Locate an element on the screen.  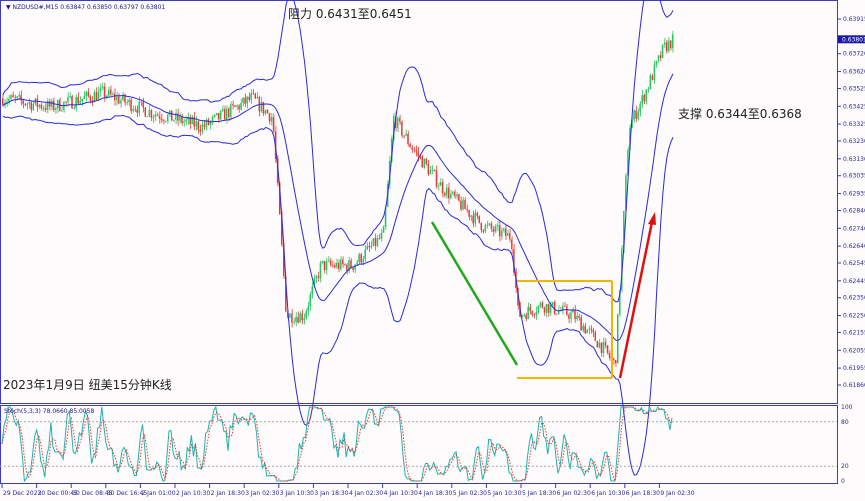
time-tick-label: 30 Dec 08:45 is located at coordinates (92, 493).